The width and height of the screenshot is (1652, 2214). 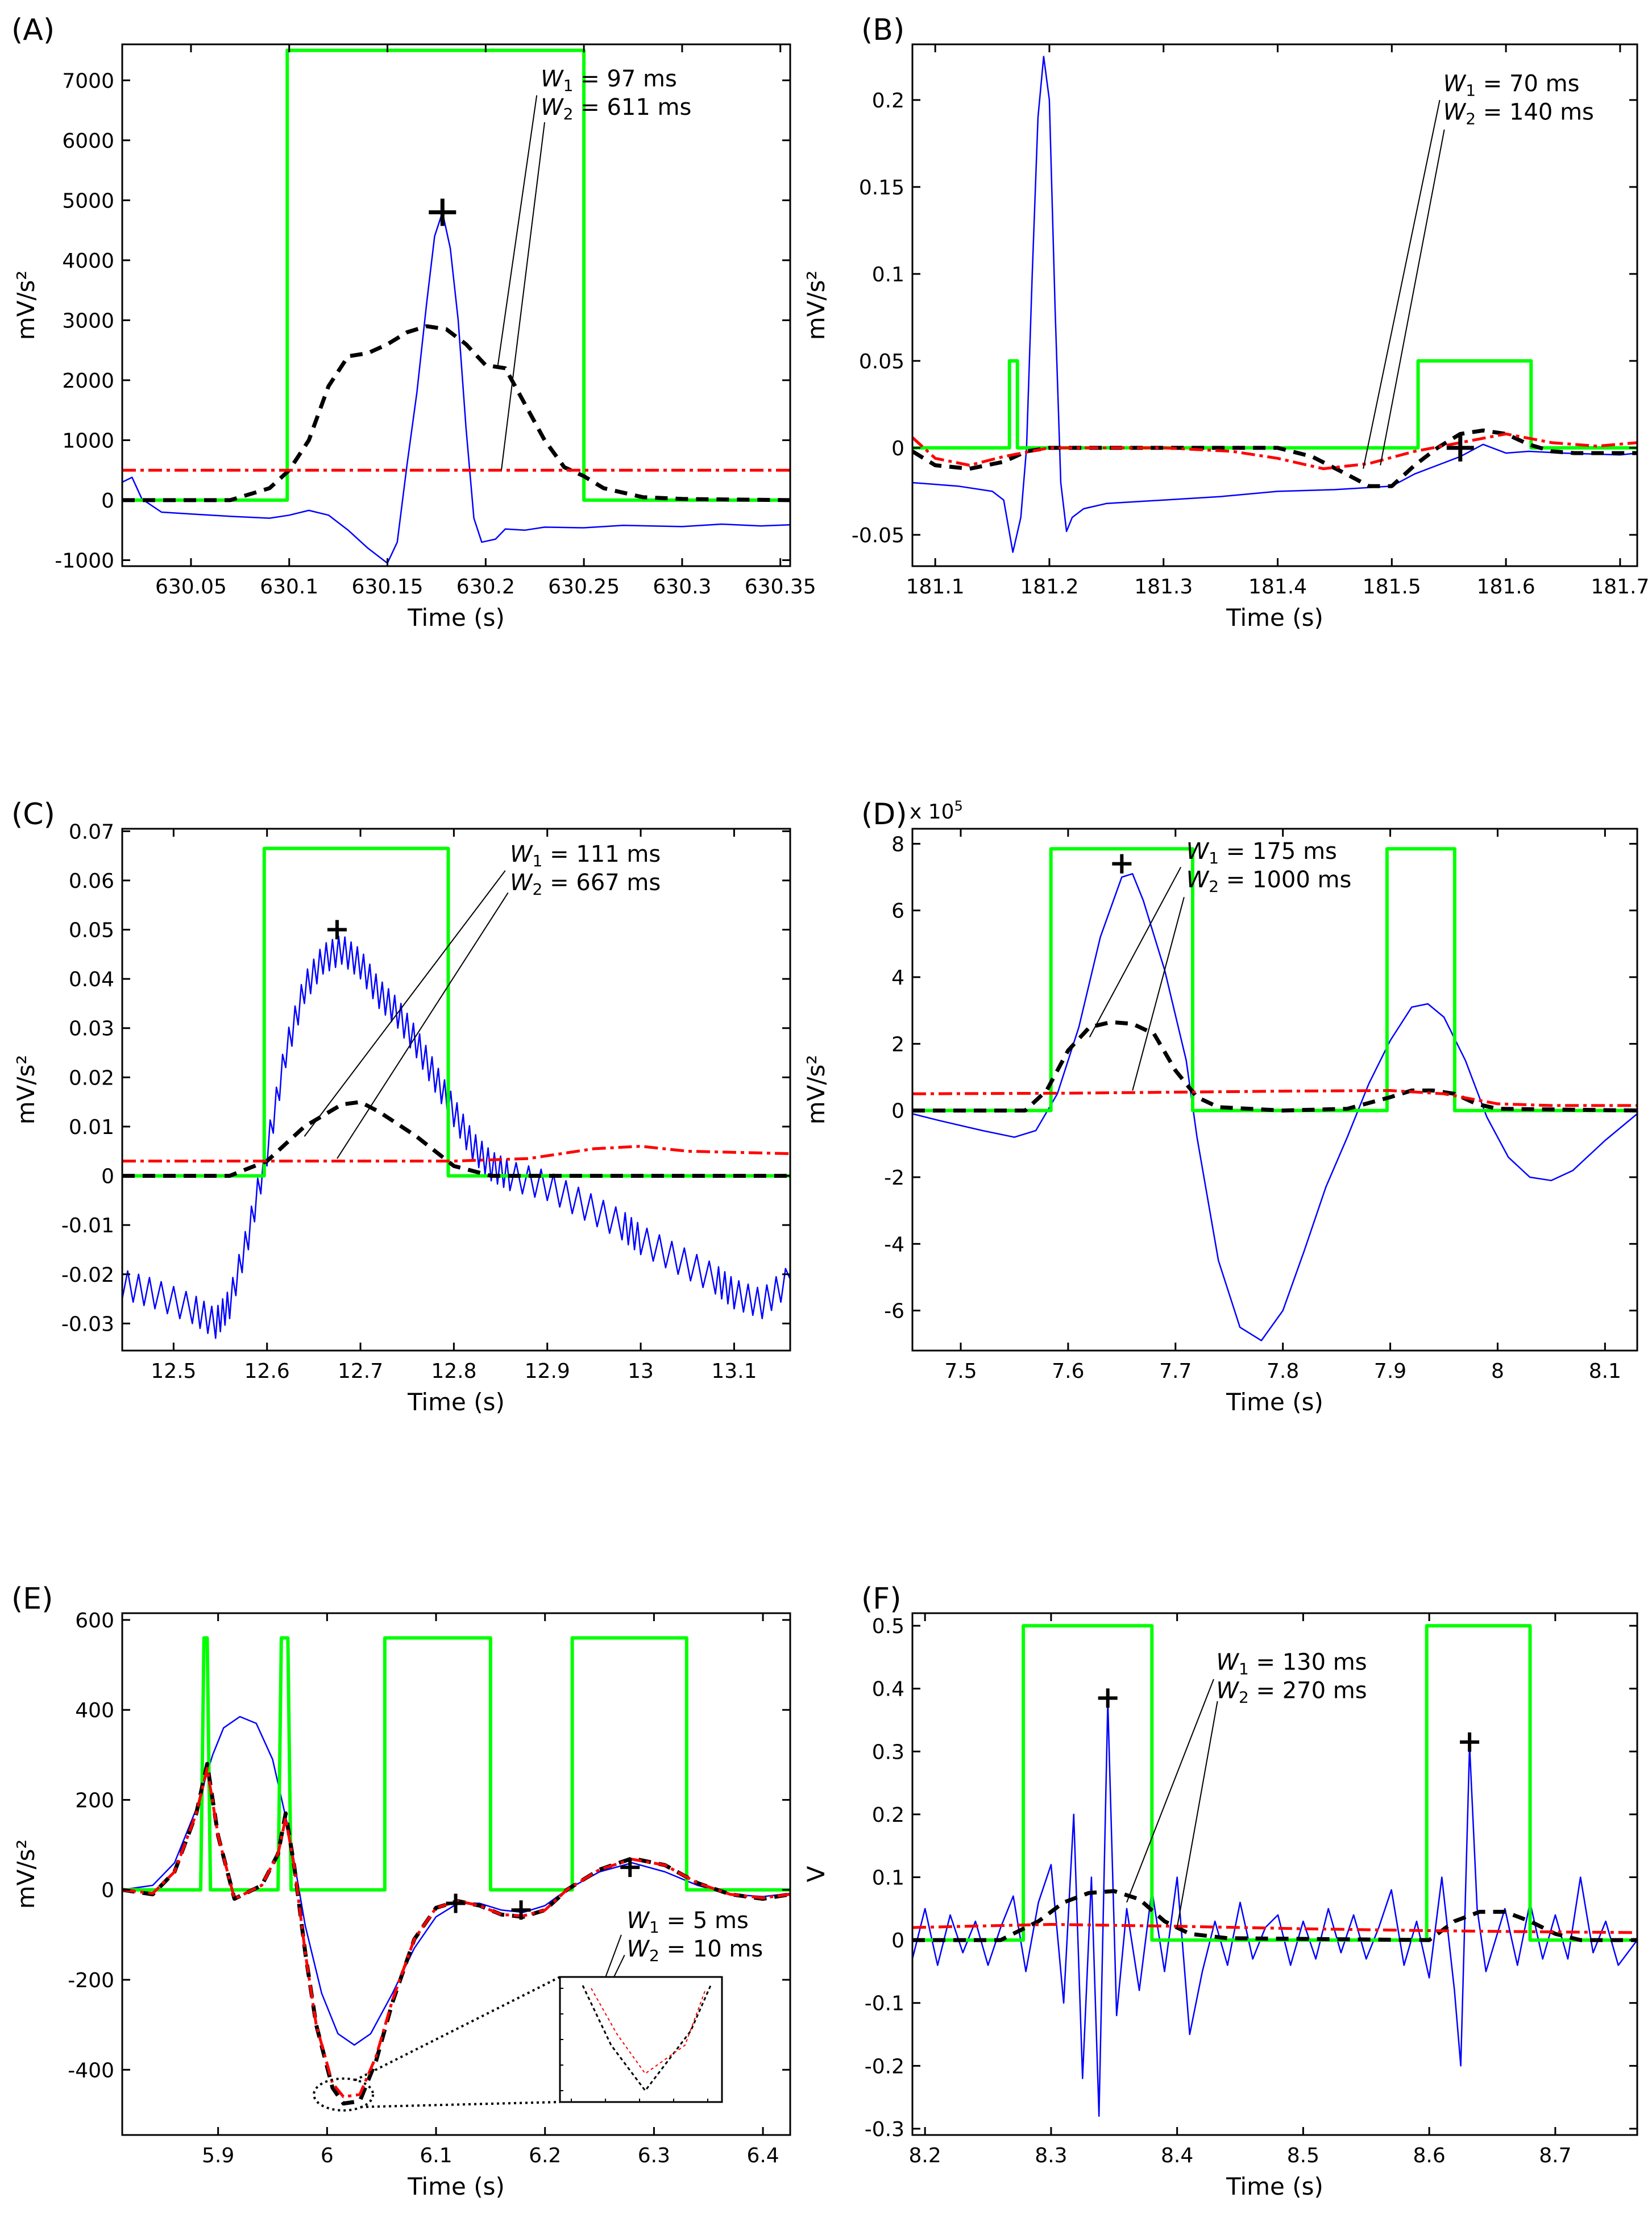 What do you see at coordinates (94, 1800) in the screenshot?
I see `y-tick-label: 200` at bounding box center [94, 1800].